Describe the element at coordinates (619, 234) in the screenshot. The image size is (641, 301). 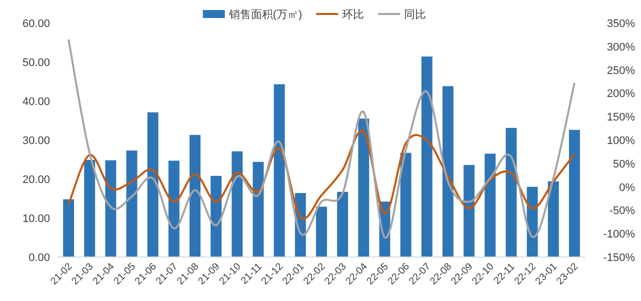
I see `y2-tick-label: -100%` at that location.